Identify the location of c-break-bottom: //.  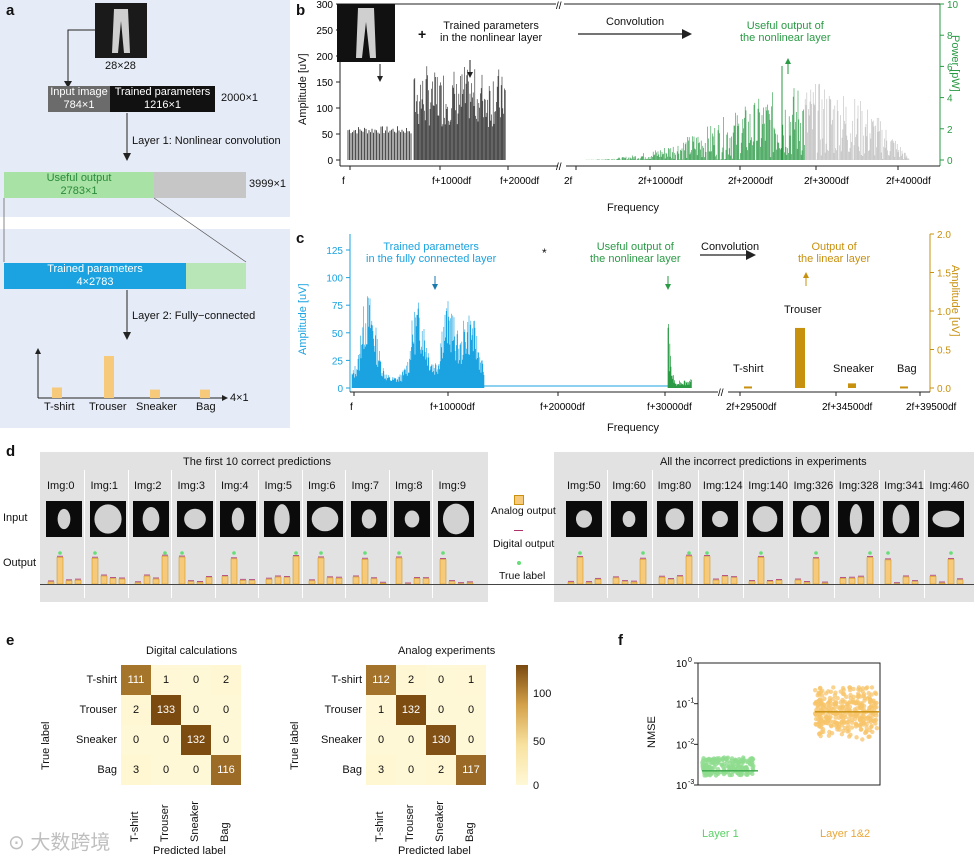
(721, 393).